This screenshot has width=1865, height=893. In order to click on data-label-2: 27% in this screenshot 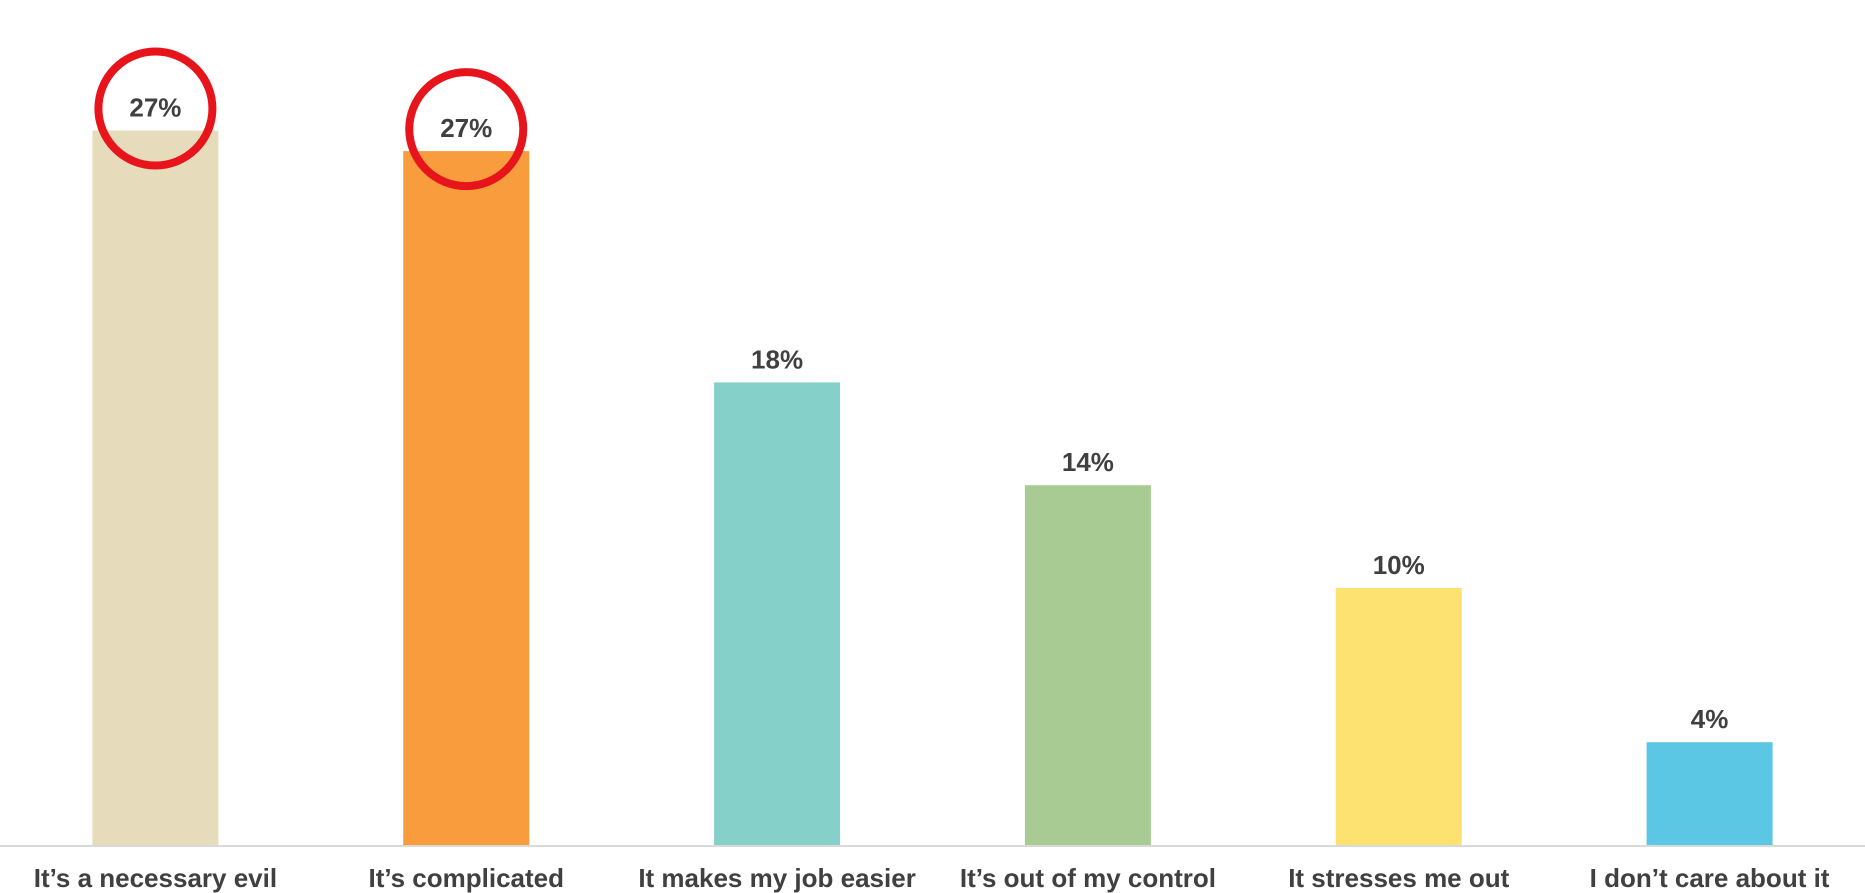, I will do `click(466, 128)`.